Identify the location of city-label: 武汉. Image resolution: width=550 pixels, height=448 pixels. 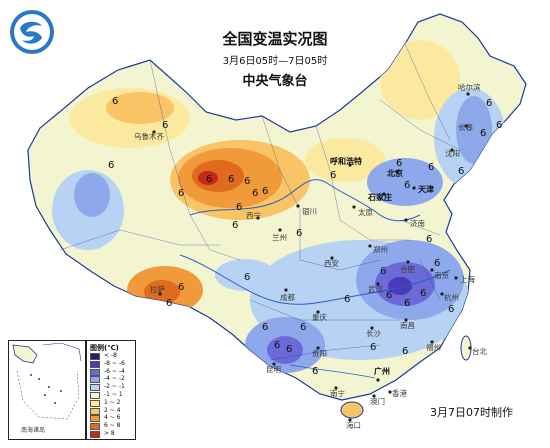
(375, 289).